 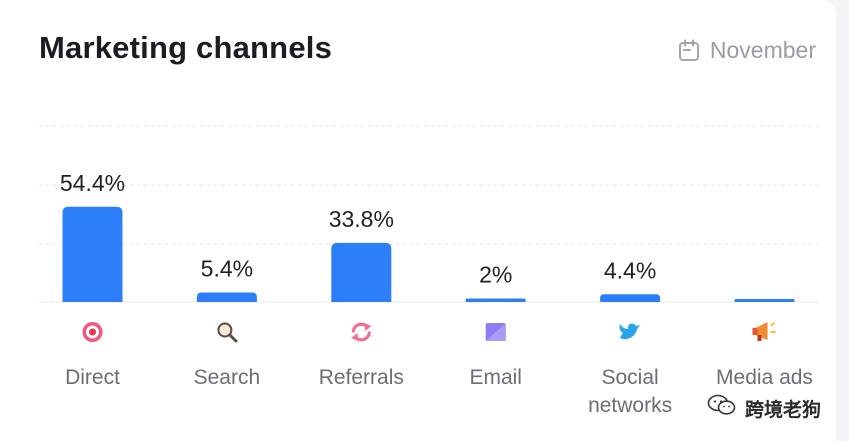 What do you see at coordinates (495, 377) in the screenshot?
I see `category-label-3: Email` at bounding box center [495, 377].